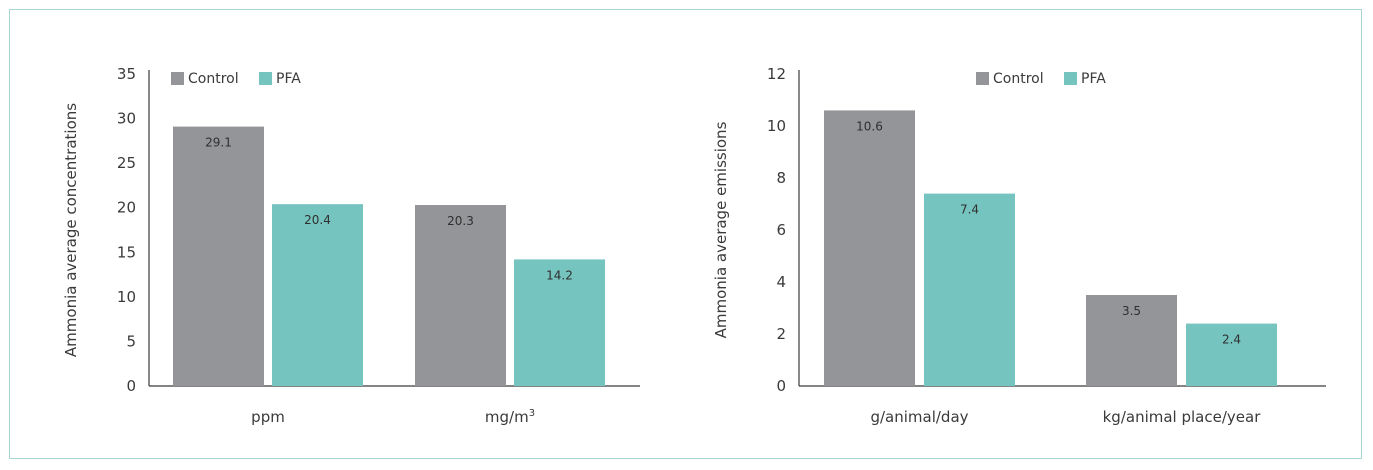  What do you see at coordinates (1182, 417) in the screenshot?
I see `x-category-label: kg/animal place/year` at bounding box center [1182, 417].